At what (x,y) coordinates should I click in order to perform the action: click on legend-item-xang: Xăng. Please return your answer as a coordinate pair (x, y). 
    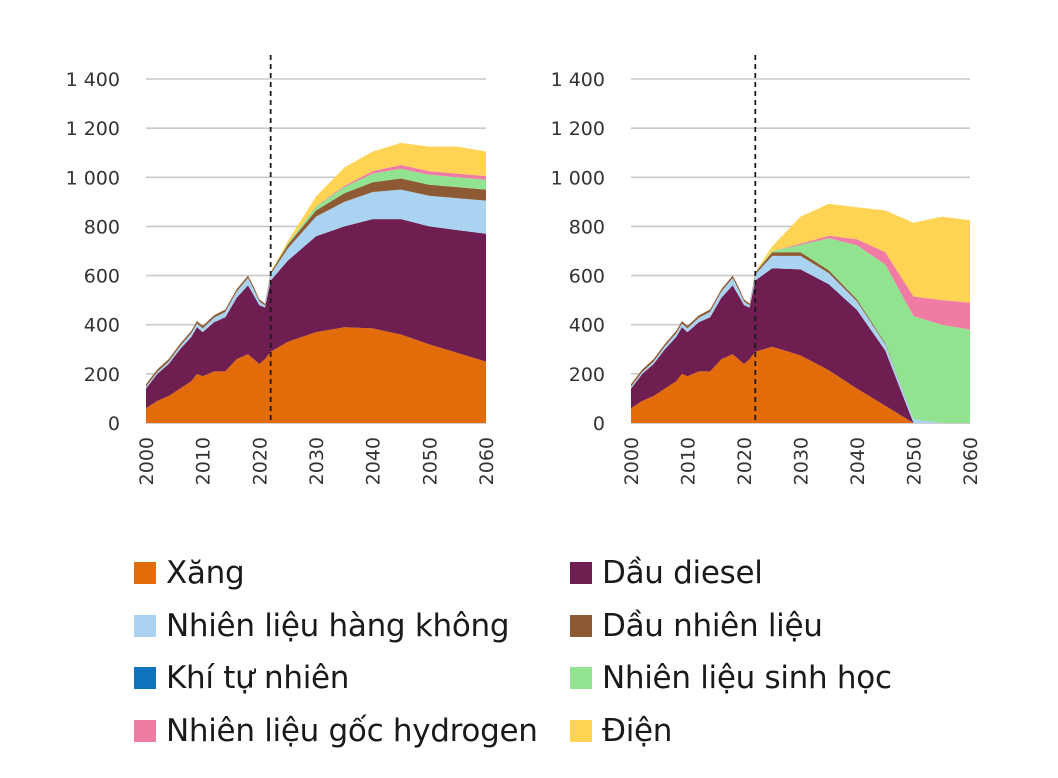
    Looking at the image, I should click on (189, 573).